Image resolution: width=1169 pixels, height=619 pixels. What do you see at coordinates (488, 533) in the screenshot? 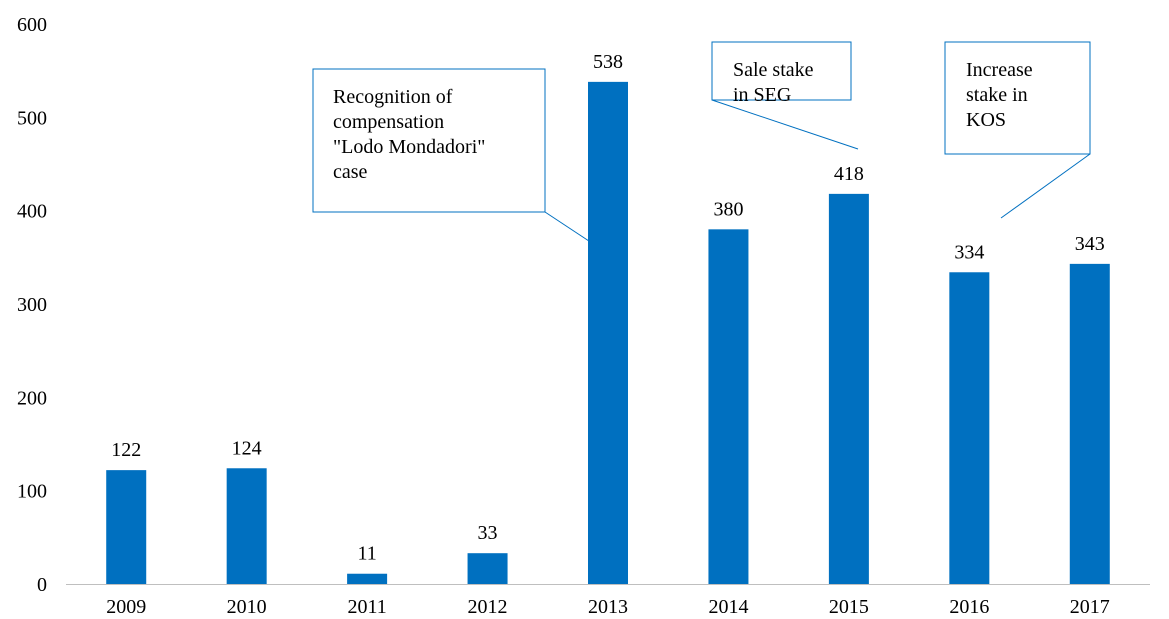
I see `data-label: 33` at bounding box center [488, 533].